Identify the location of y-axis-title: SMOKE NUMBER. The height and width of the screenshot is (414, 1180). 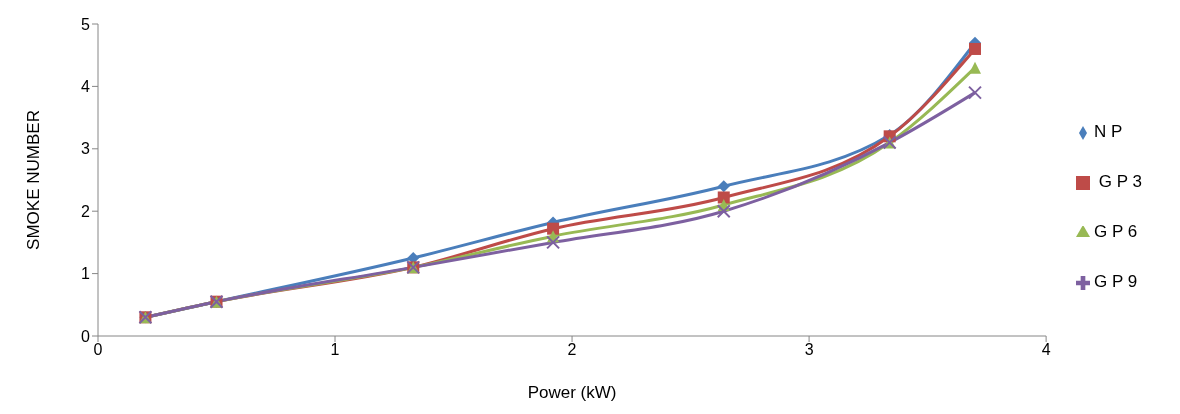
(34, 180).